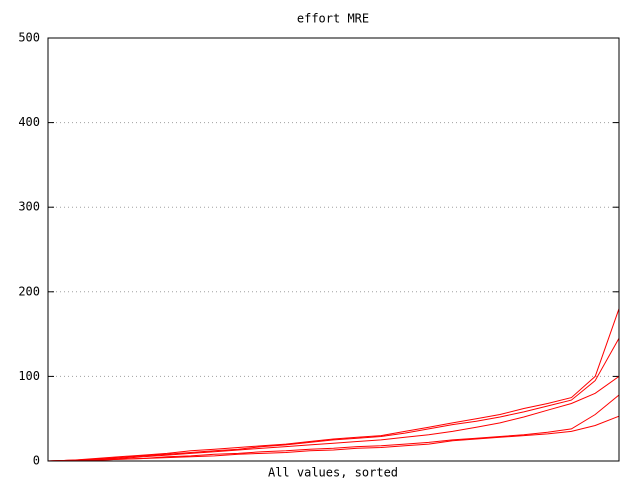 This screenshot has width=640, height=480. What do you see at coordinates (29, 38) in the screenshot?
I see `y-tick-label: 500` at bounding box center [29, 38].